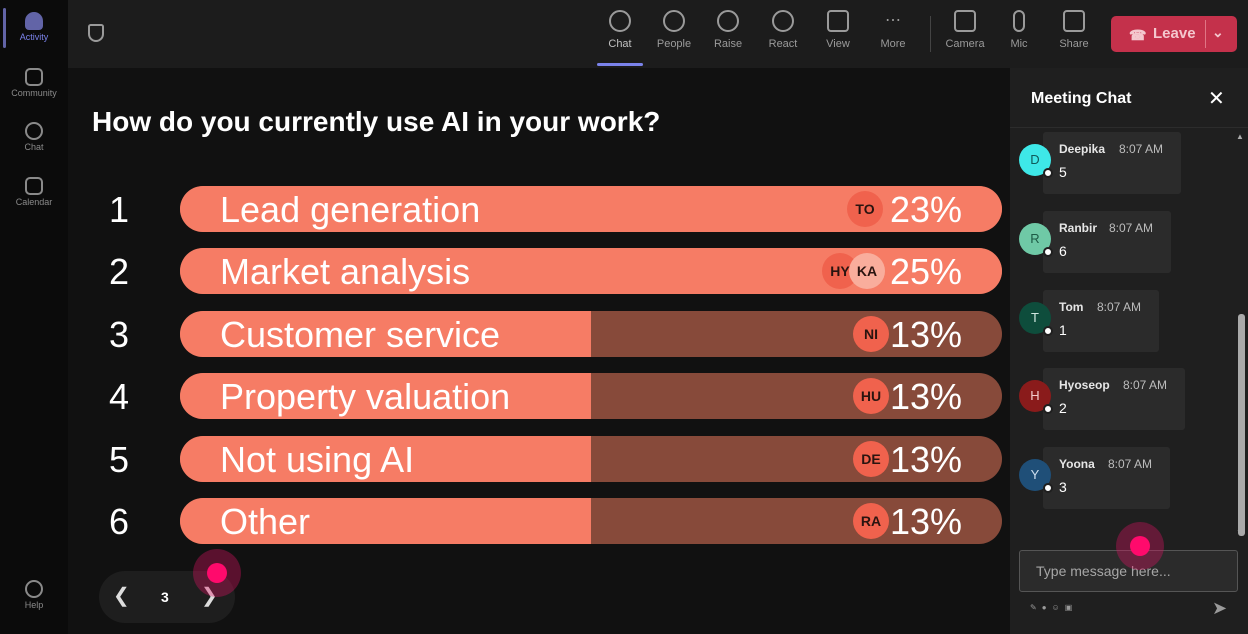  What do you see at coordinates (34, 37) in the screenshot?
I see `rail-item-label: Activity` at bounding box center [34, 37].